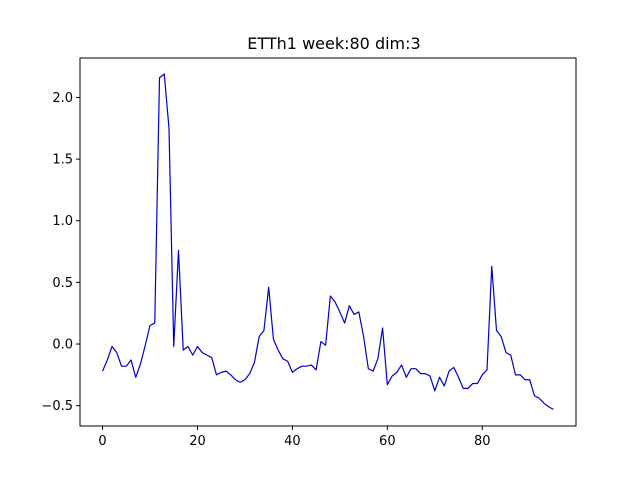 The width and height of the screenshot is (640, 484). What do you see at coordinates (62, 98) in the screenshot?
I see `y-tick-label: 2.0` at bounding box center [62, 98].